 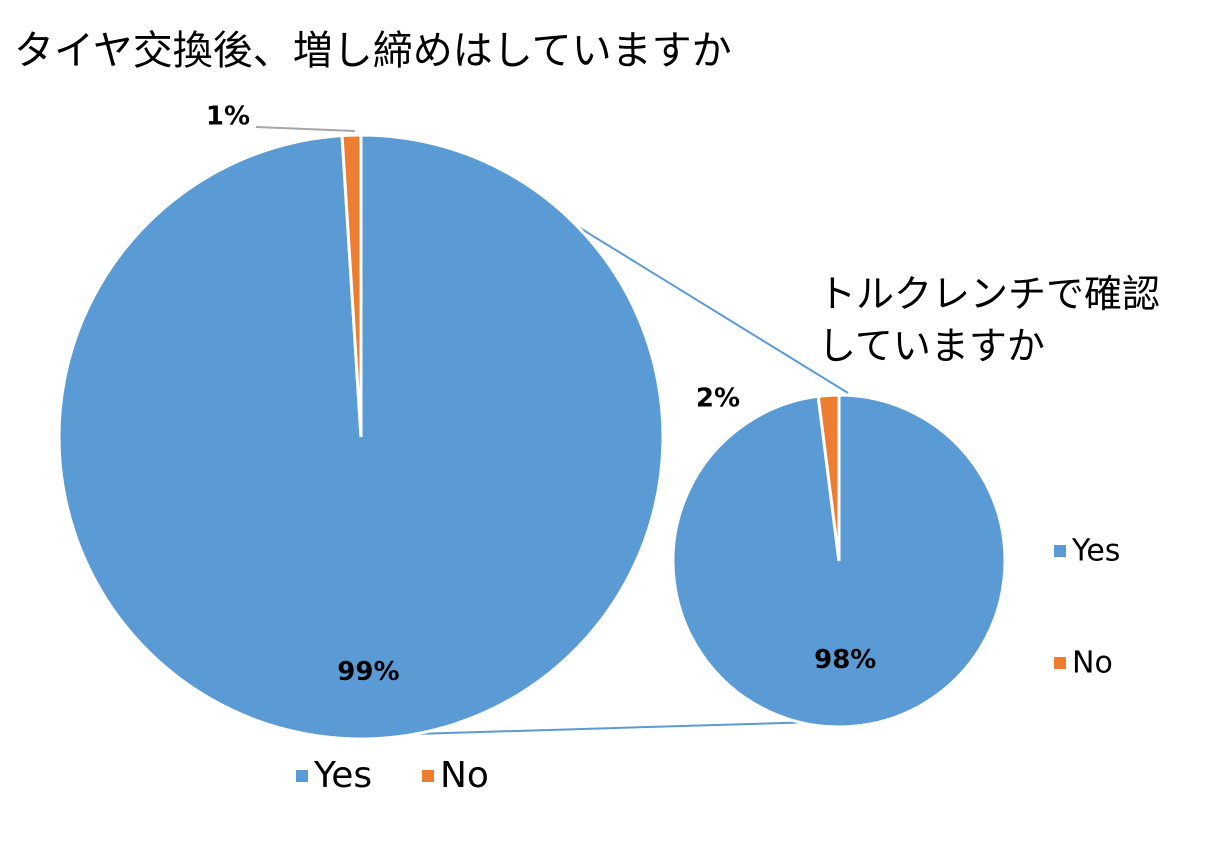 What do you see at coordinates (228, 117) in the screenshot?
I see `data-label: 1%` at bounding box center [228, 117].